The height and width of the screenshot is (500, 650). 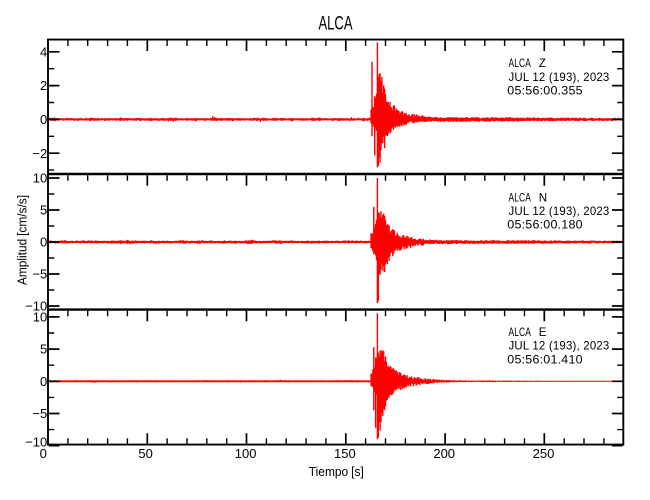 What do you see at coordinates (542, 63) in the screenshot?
I see `svg-text: Z` at bounding box center [542, 63].